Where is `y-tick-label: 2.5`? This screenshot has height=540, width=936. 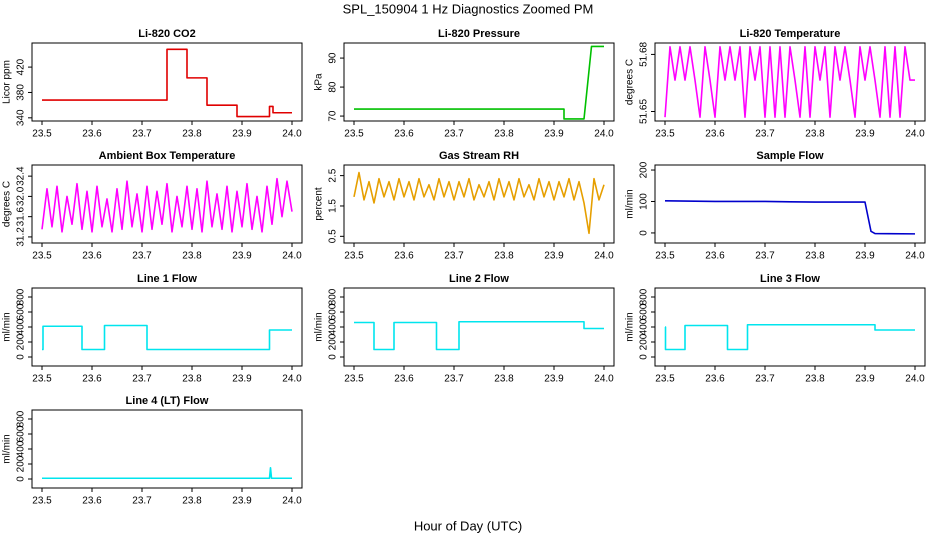 y-tick-label: 2.5 is located at coordinates (333, 175).